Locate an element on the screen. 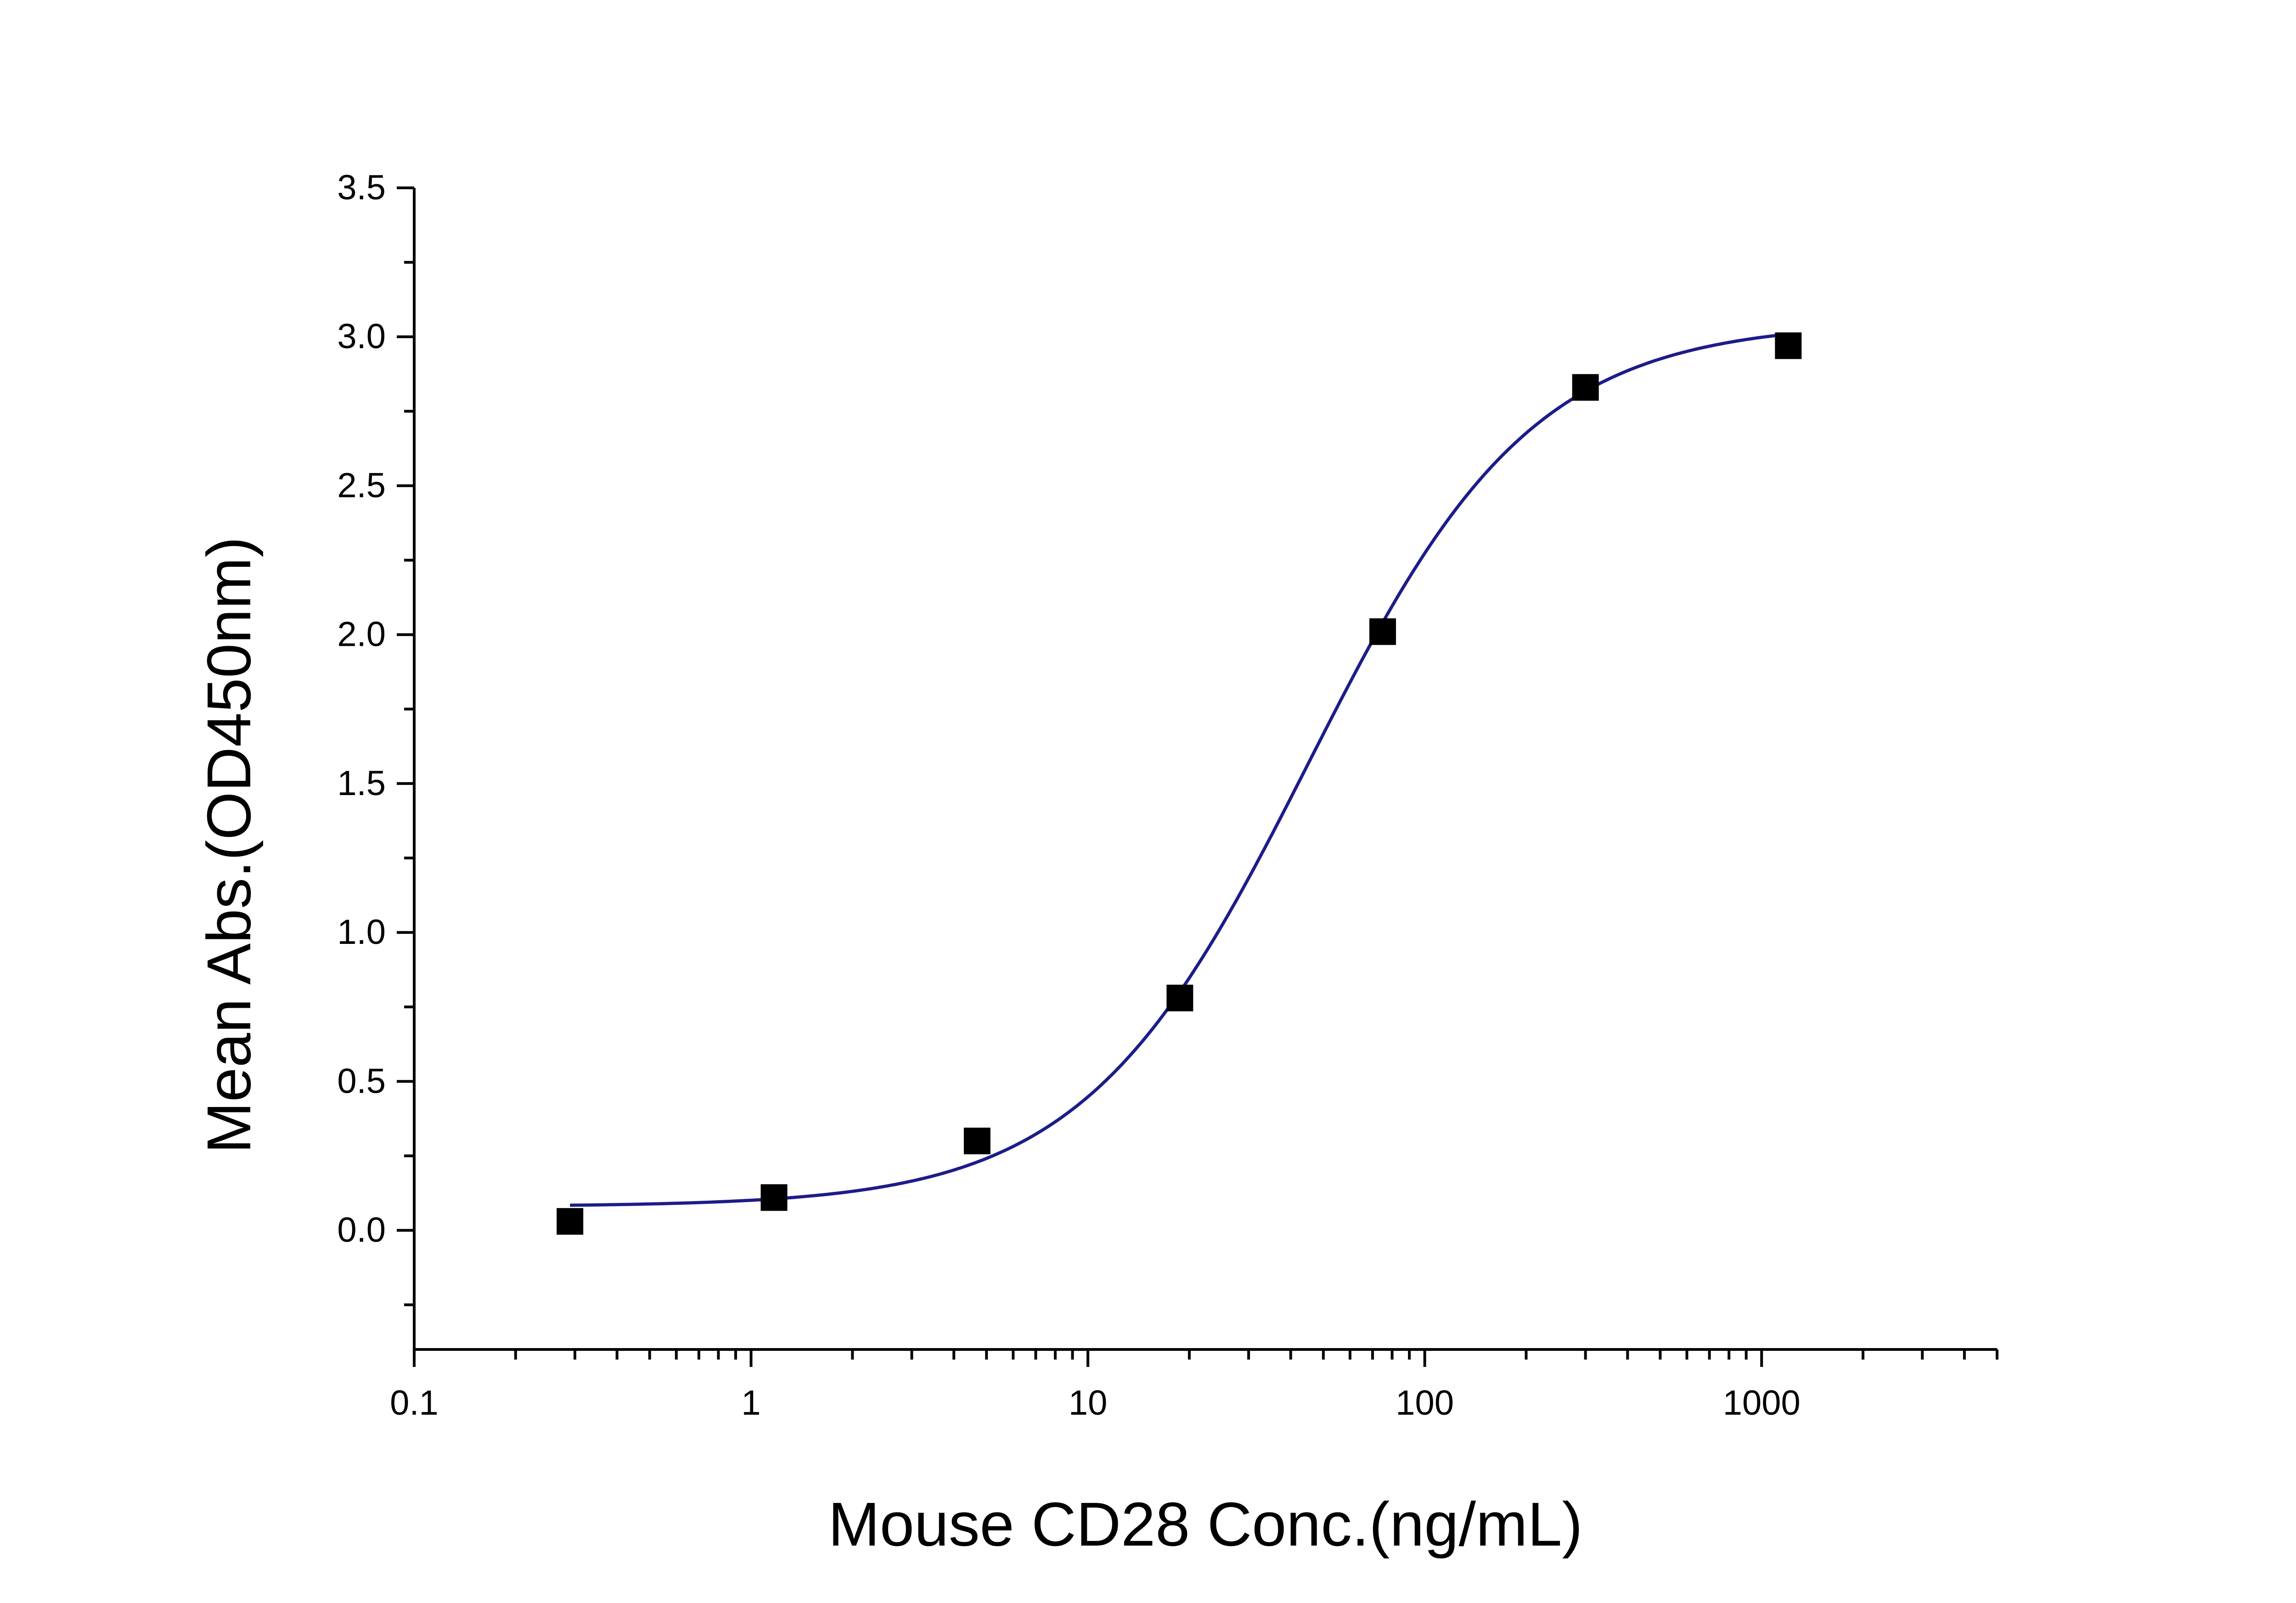 This screenshot has width=2296, height=1603. y-tick-label: 0.0 is located at coordinates (361, 1230).